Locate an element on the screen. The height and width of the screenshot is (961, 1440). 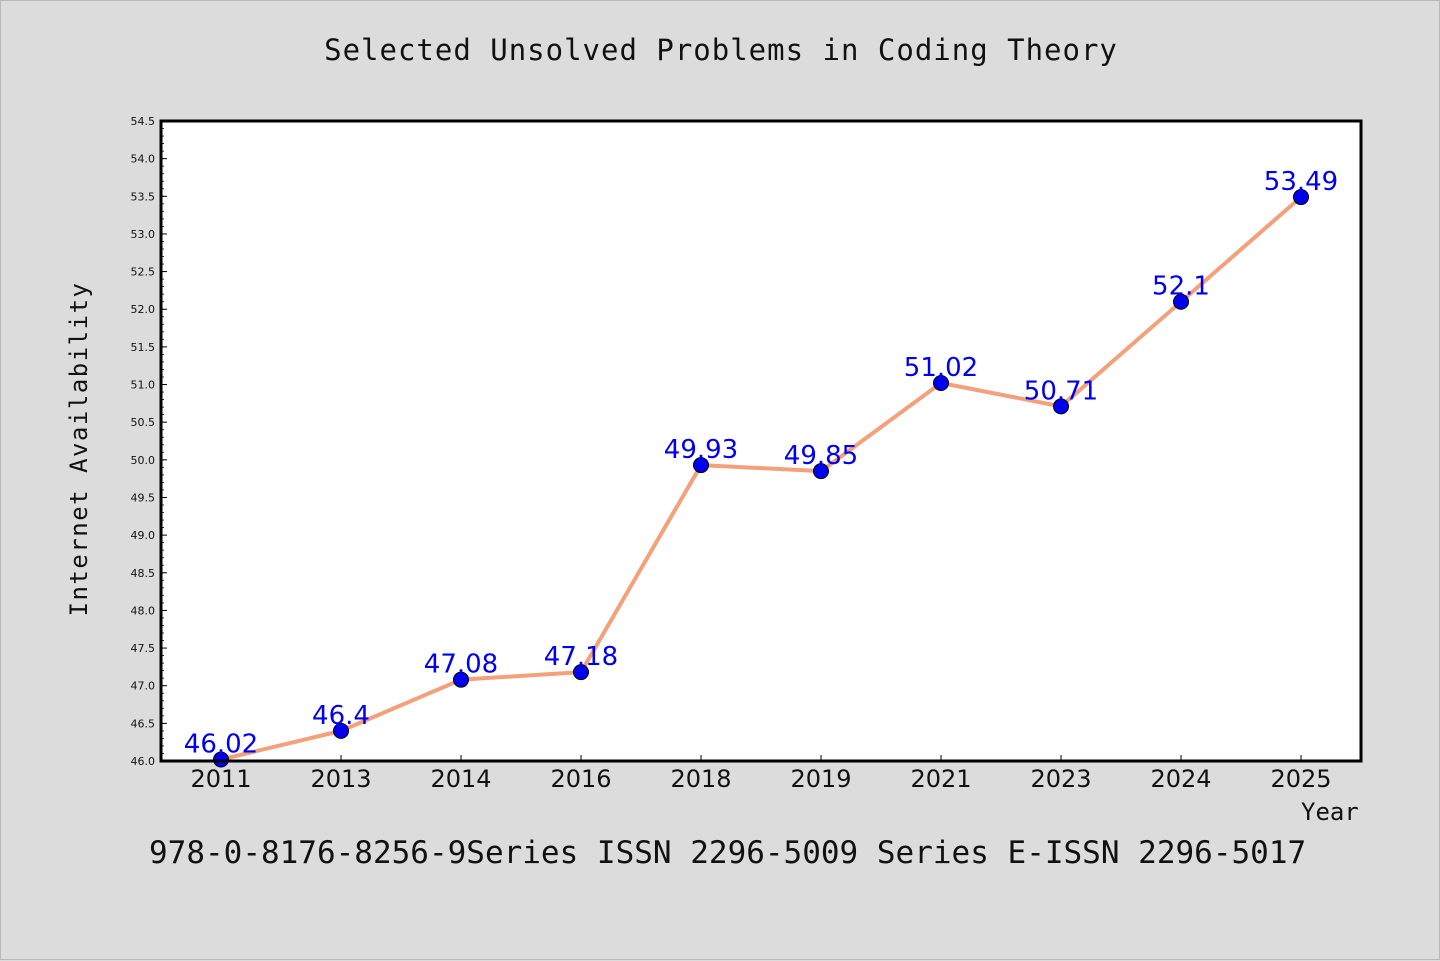
data-label: 47.08 is located at coordinates (461, 665).